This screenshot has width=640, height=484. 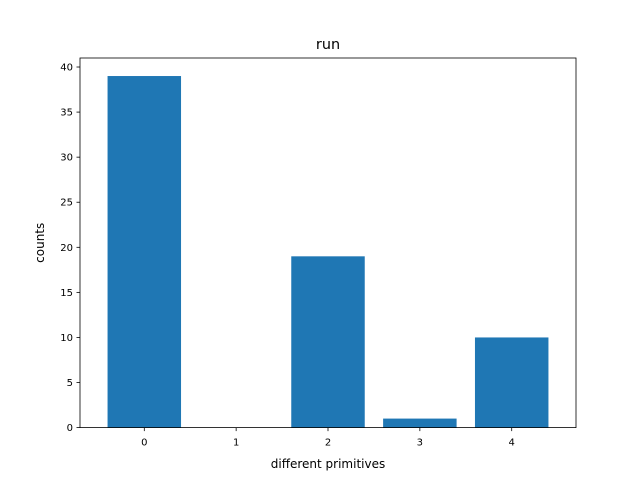 What do you see at coordinates (144, 443) in the screenshot?
I see `x-tick-label-0: 0` at bounding box center [144, 443].